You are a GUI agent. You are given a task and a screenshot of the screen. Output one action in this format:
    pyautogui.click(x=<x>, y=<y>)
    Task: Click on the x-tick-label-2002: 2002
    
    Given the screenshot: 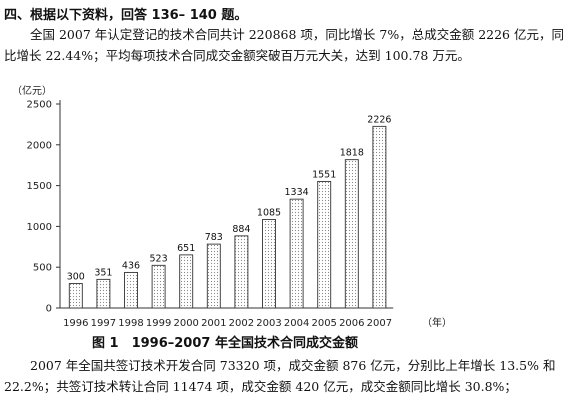 What is the action you would take?
    pyautogui.click(x=241, y=323)
    